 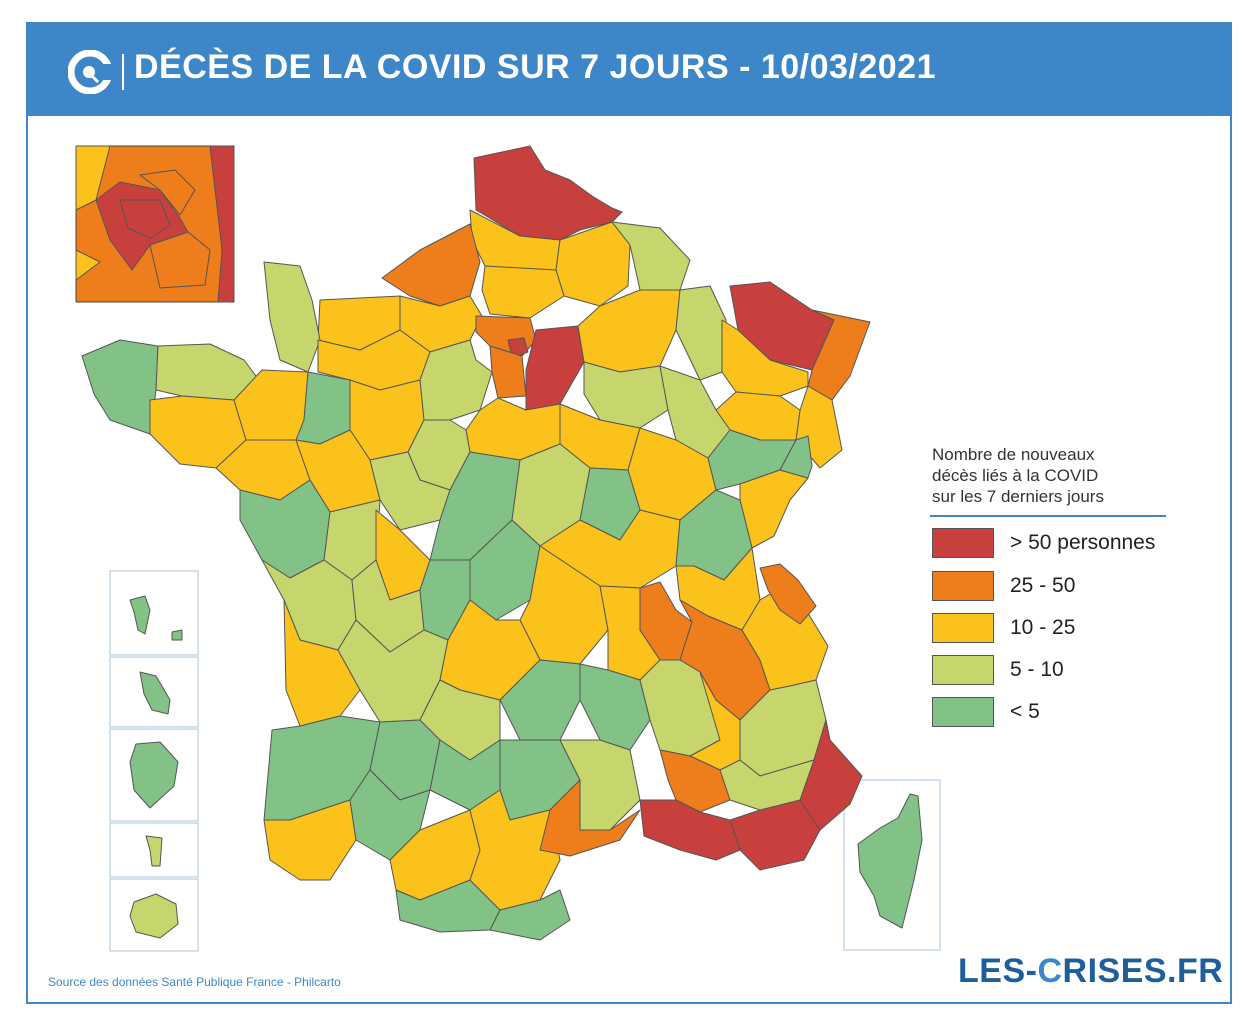 I want to click on legend-label: 25 - 50, so click(x=1043, y=585).